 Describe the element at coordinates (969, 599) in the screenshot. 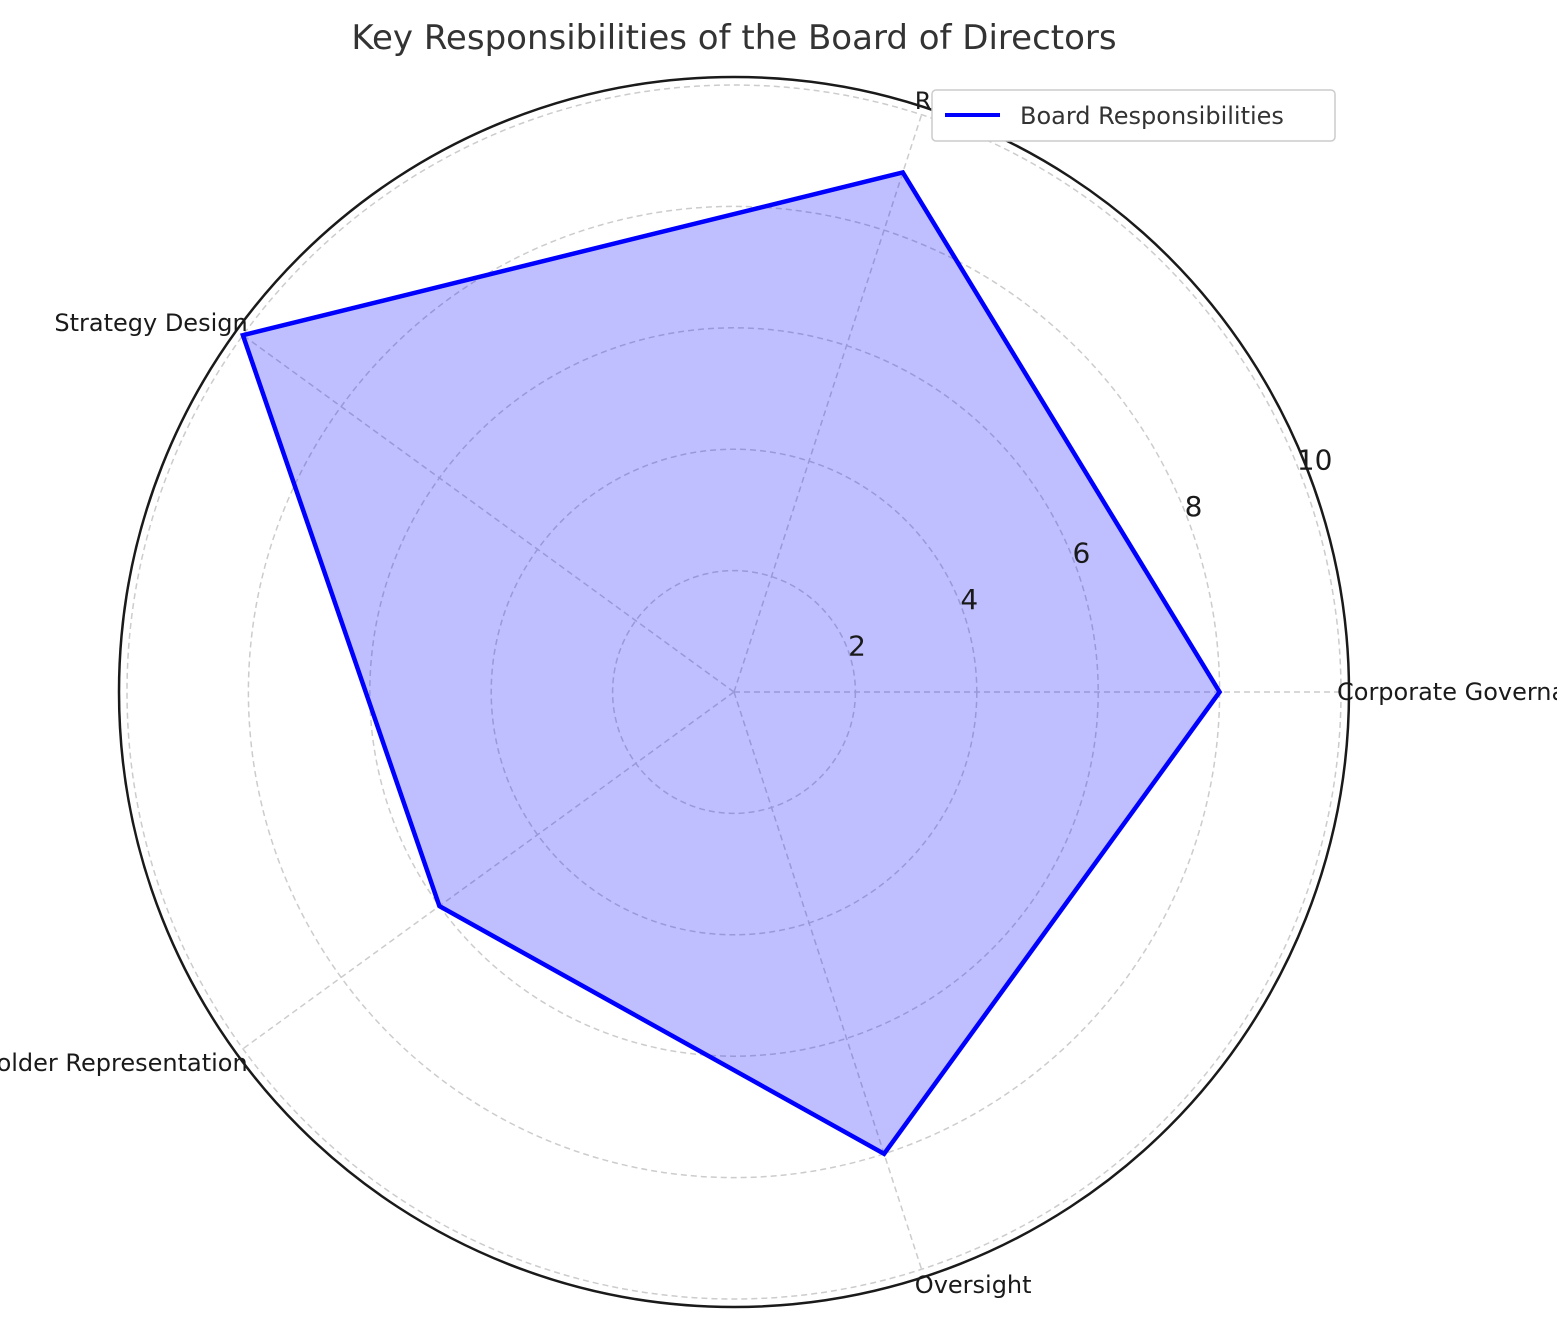

I see `r-tick-label: 4` at that location.